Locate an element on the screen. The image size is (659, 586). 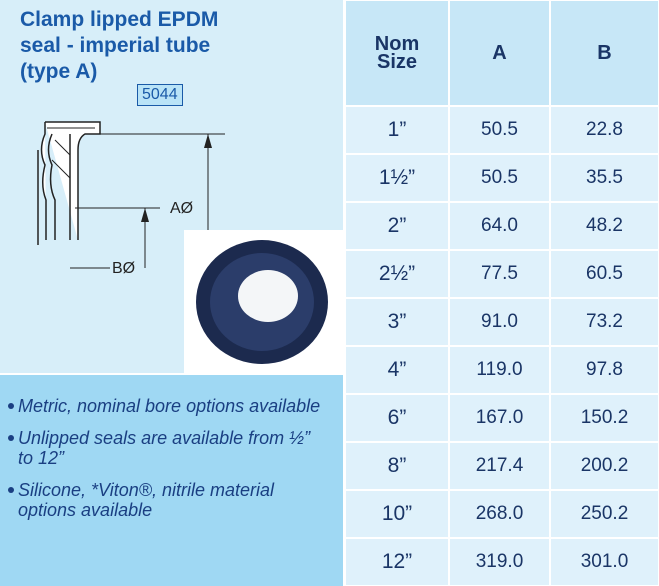
size-cell: 10” is located at coordinates (397, 514).